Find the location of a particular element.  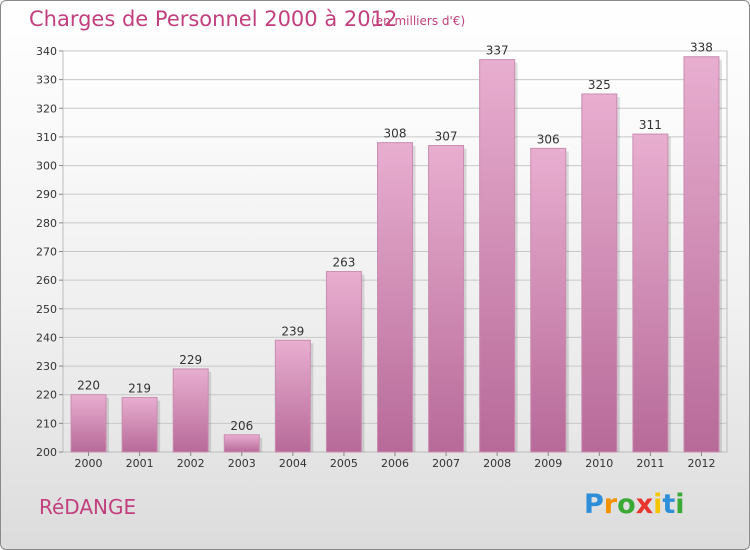

logo-letter: t is located at coordinates (669, 504).